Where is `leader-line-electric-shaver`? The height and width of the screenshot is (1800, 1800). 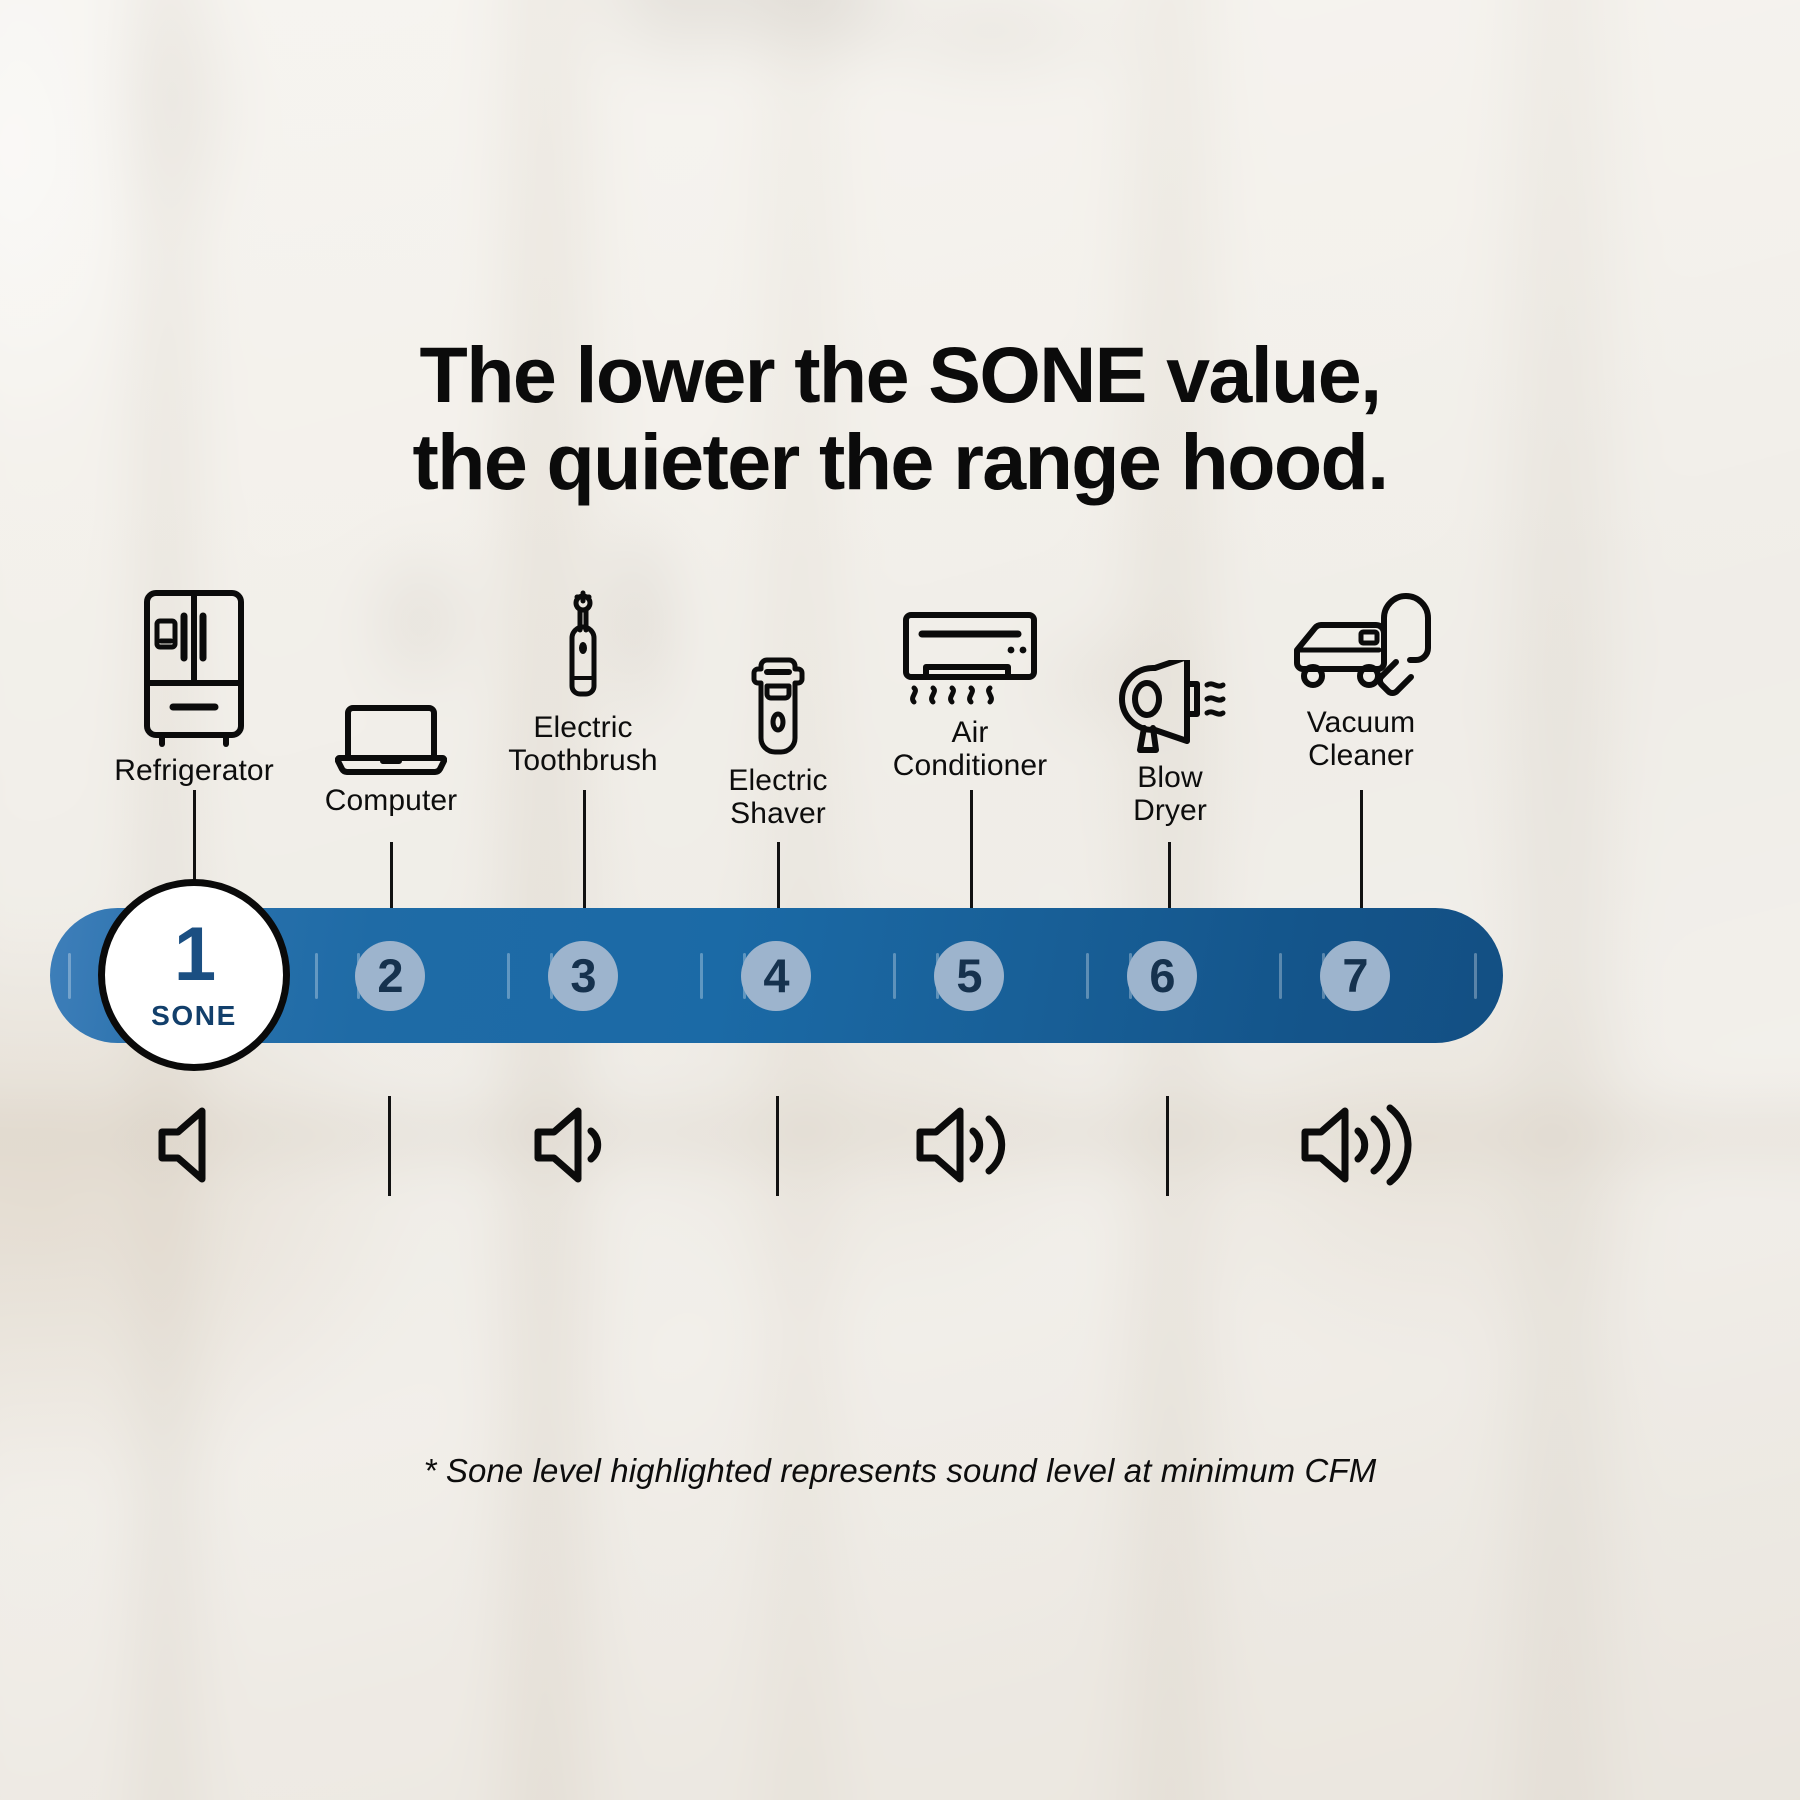 leader-line-electric-shaver is located at coordinates (778, 906).